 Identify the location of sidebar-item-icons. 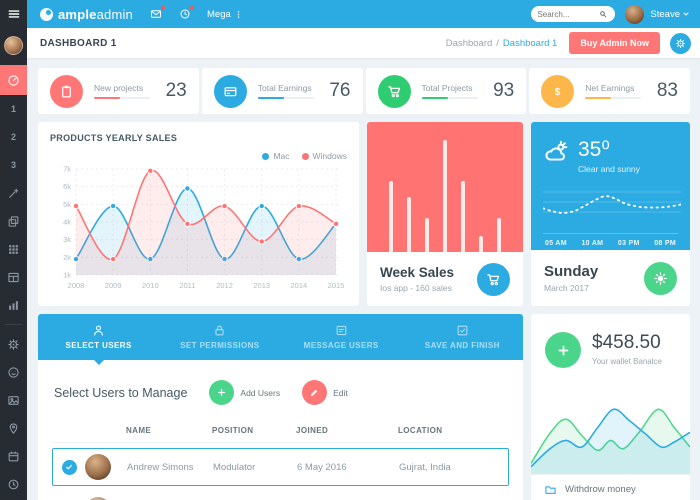
(13, 372).